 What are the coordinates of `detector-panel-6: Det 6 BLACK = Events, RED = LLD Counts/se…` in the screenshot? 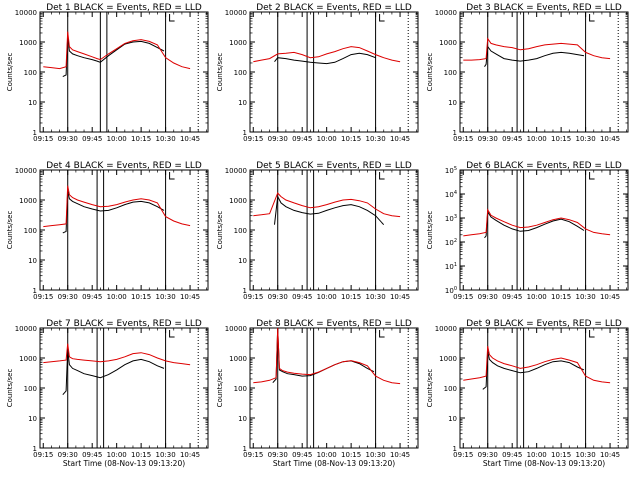 It's located at (527, 231).